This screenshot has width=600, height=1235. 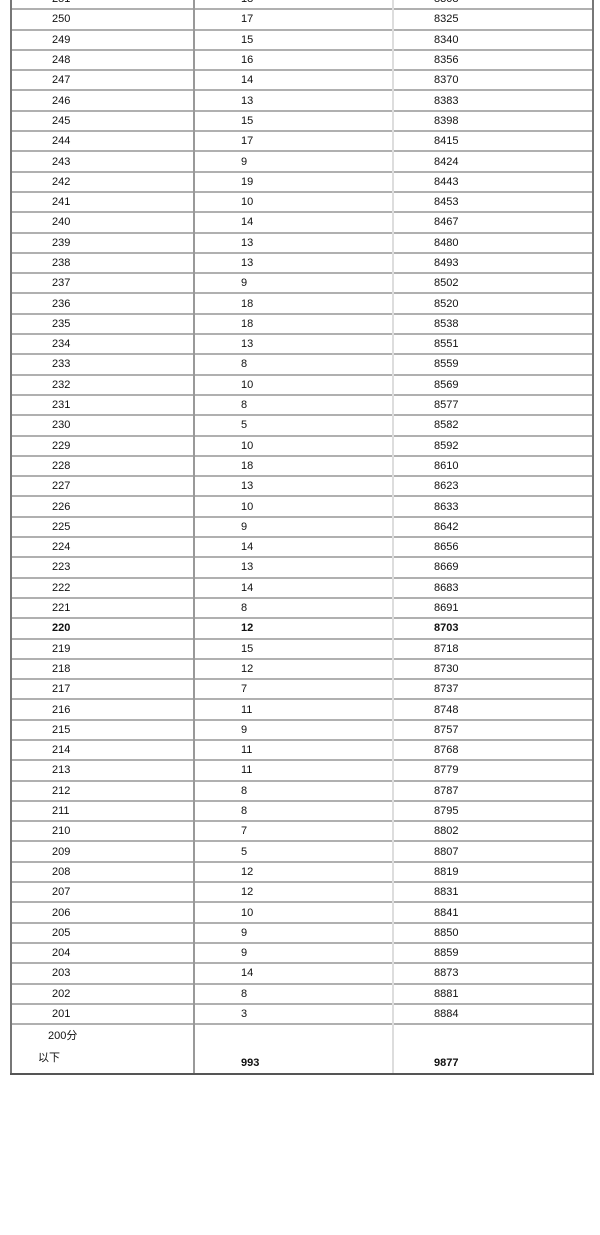 I want to click on table-row: 233 8 8559, so click(x=302, y=364).